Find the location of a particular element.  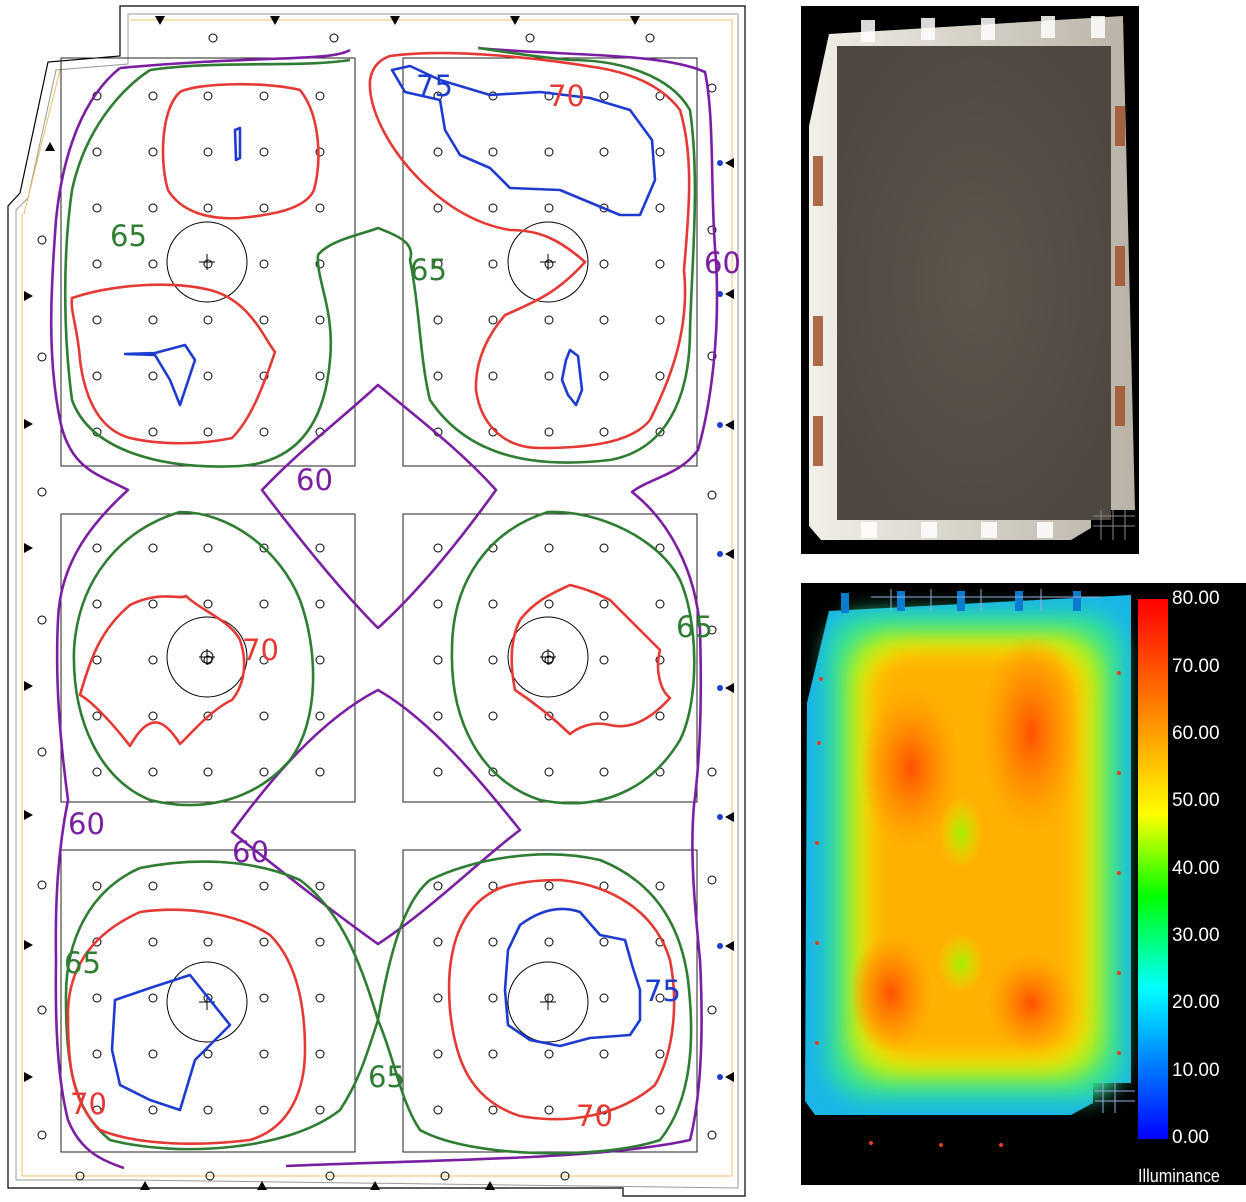

iso-label-70: 70 is located at coordinates (594, 1116).